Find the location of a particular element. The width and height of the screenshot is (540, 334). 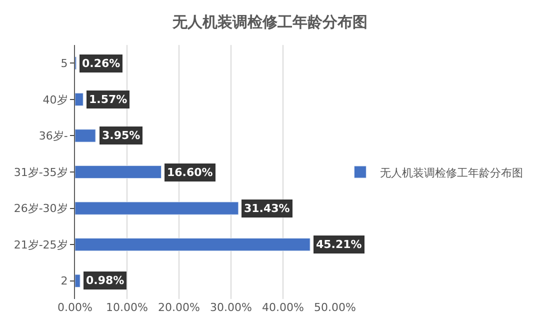

x-tick-label: 40.00% is located at coordinates (283, 307).